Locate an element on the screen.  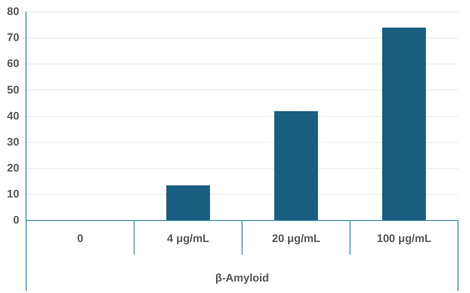
y-tick-label: 0 is located at coordinates (16, 220).